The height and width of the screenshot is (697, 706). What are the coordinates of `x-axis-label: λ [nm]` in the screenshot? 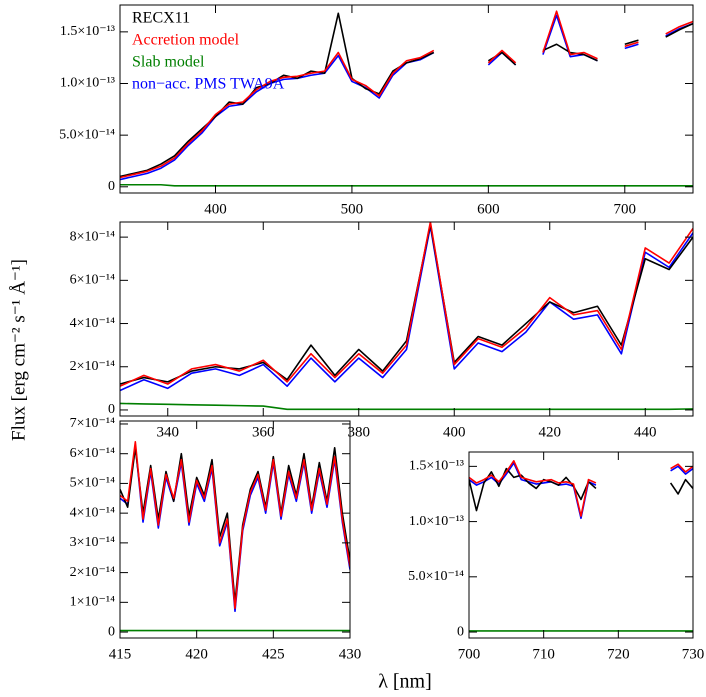 It's located at (405, 682).